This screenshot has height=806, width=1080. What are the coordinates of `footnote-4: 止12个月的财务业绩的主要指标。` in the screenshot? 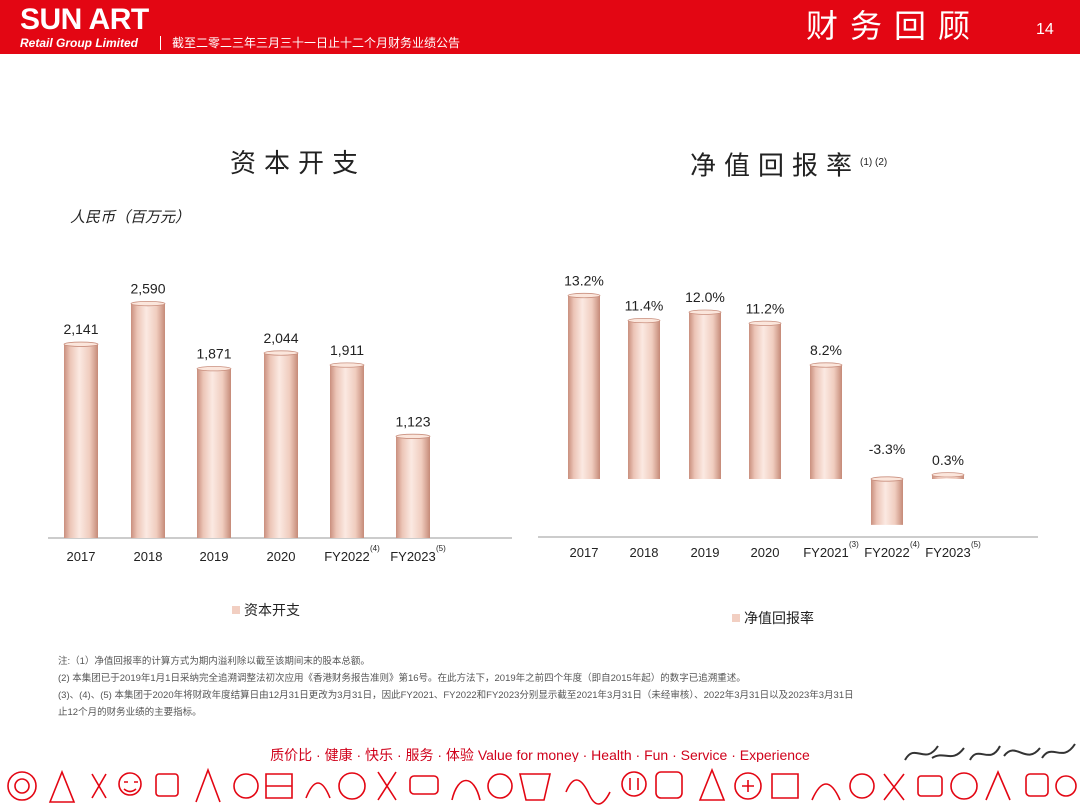 It's located at (130, 712).